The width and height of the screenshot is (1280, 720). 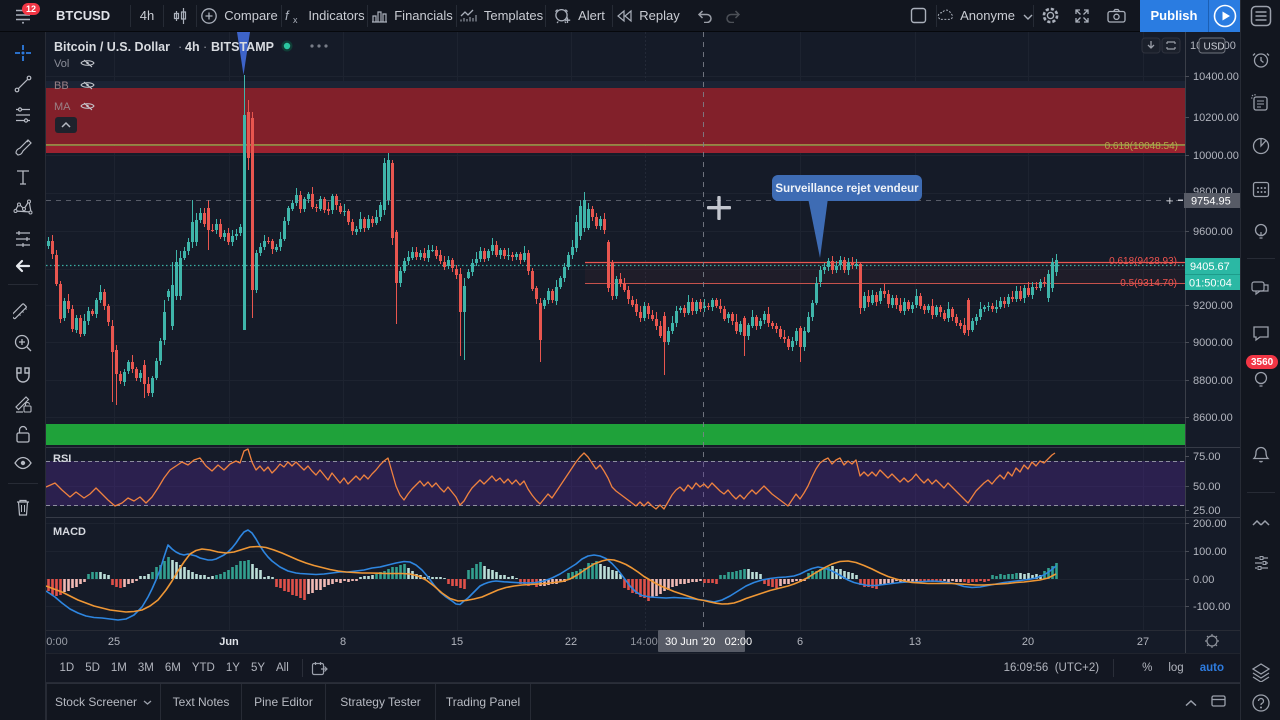 What do you see at coordinates (1203, 580) in the screenshot?
I see `svg-text: 0.00` at bounding box center [1203, 580].